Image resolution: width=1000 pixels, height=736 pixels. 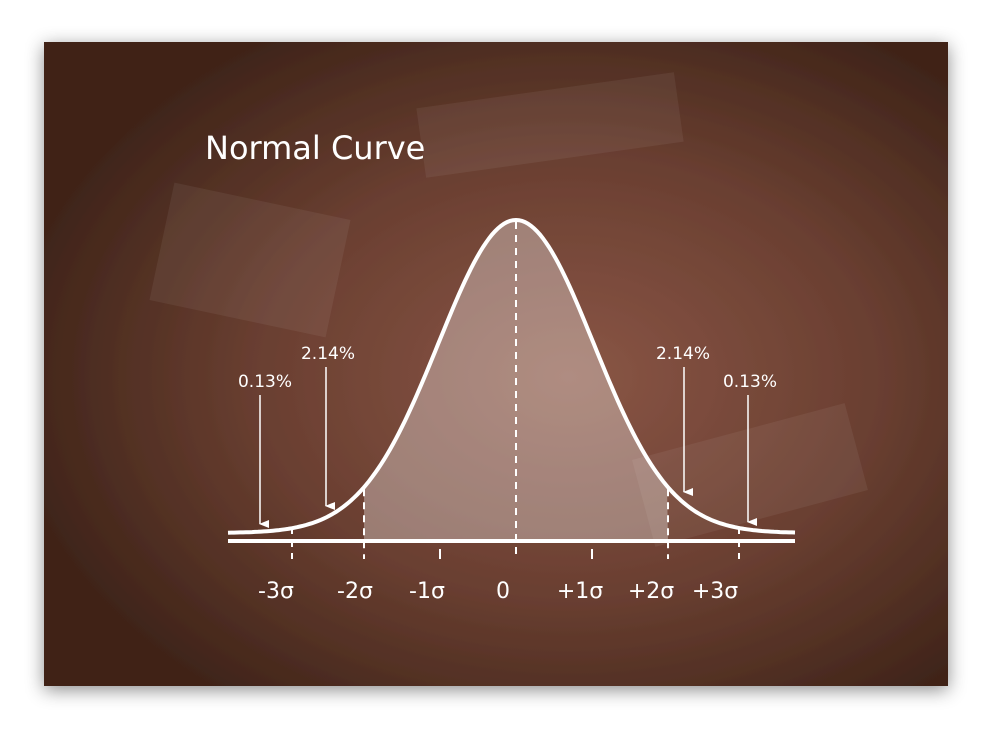 I want to click on axis-label: +2σ, so click(x=651, y=591).